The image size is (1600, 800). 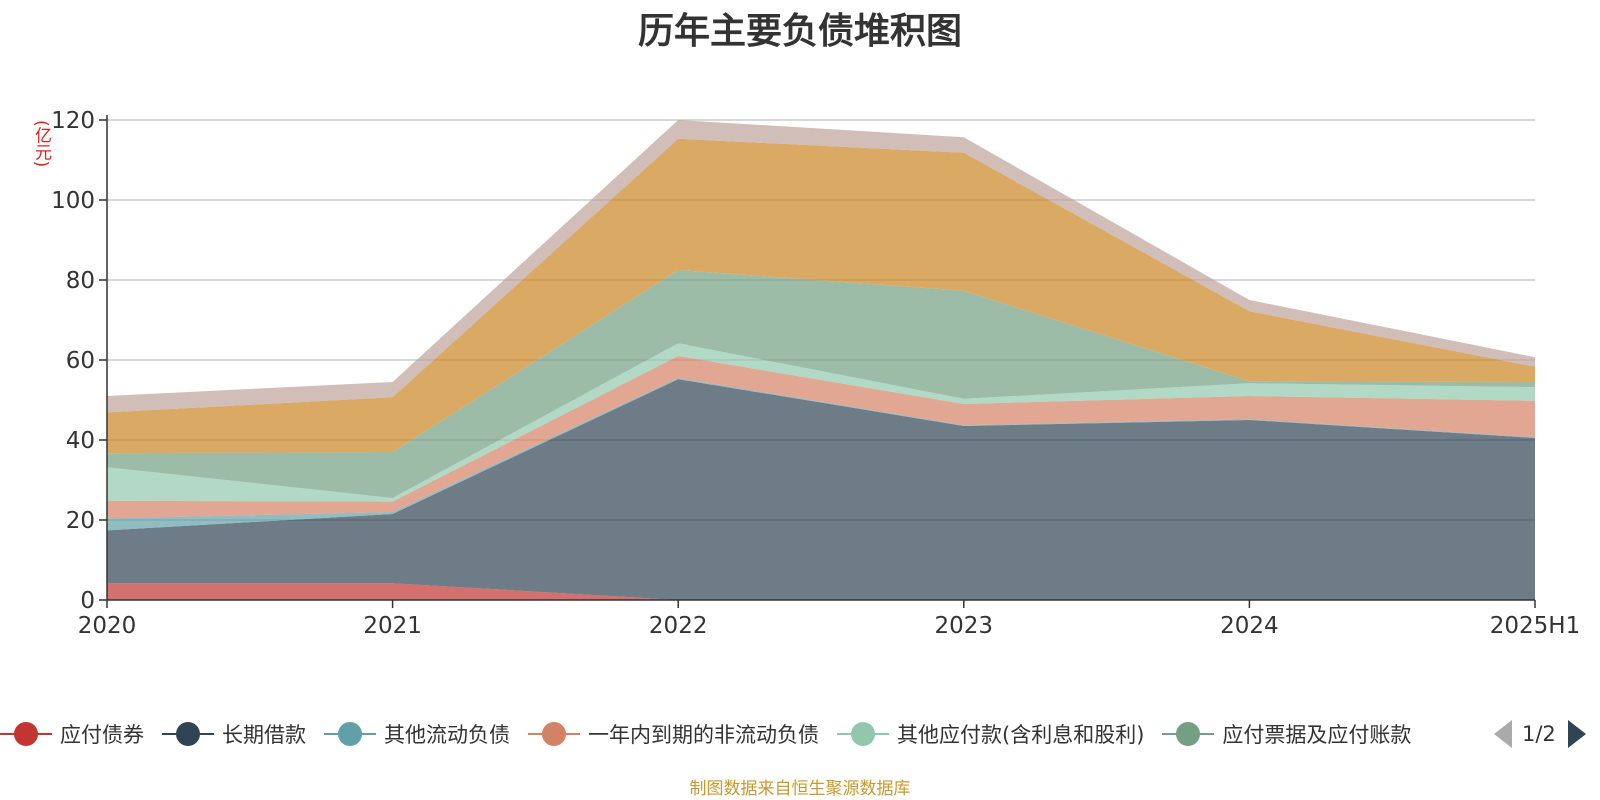 What do you see at coordinates (703, 735) in the screenshot?
I see `legend-label: 一年内到期的非流动负债` at bounding box center [703, 735].